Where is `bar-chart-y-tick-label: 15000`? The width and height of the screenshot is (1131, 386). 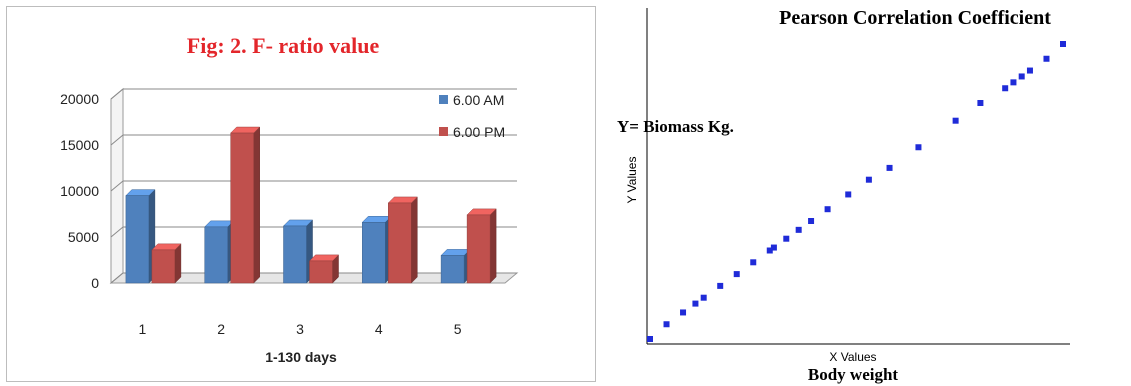
bar-chart-y-tick-label: 15000 is located at coordinates (79, 145).